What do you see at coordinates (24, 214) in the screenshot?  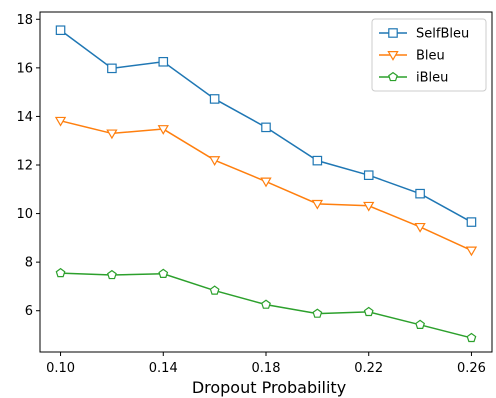 I see `y-tick-label: 10` at bounding box center [24, 214].